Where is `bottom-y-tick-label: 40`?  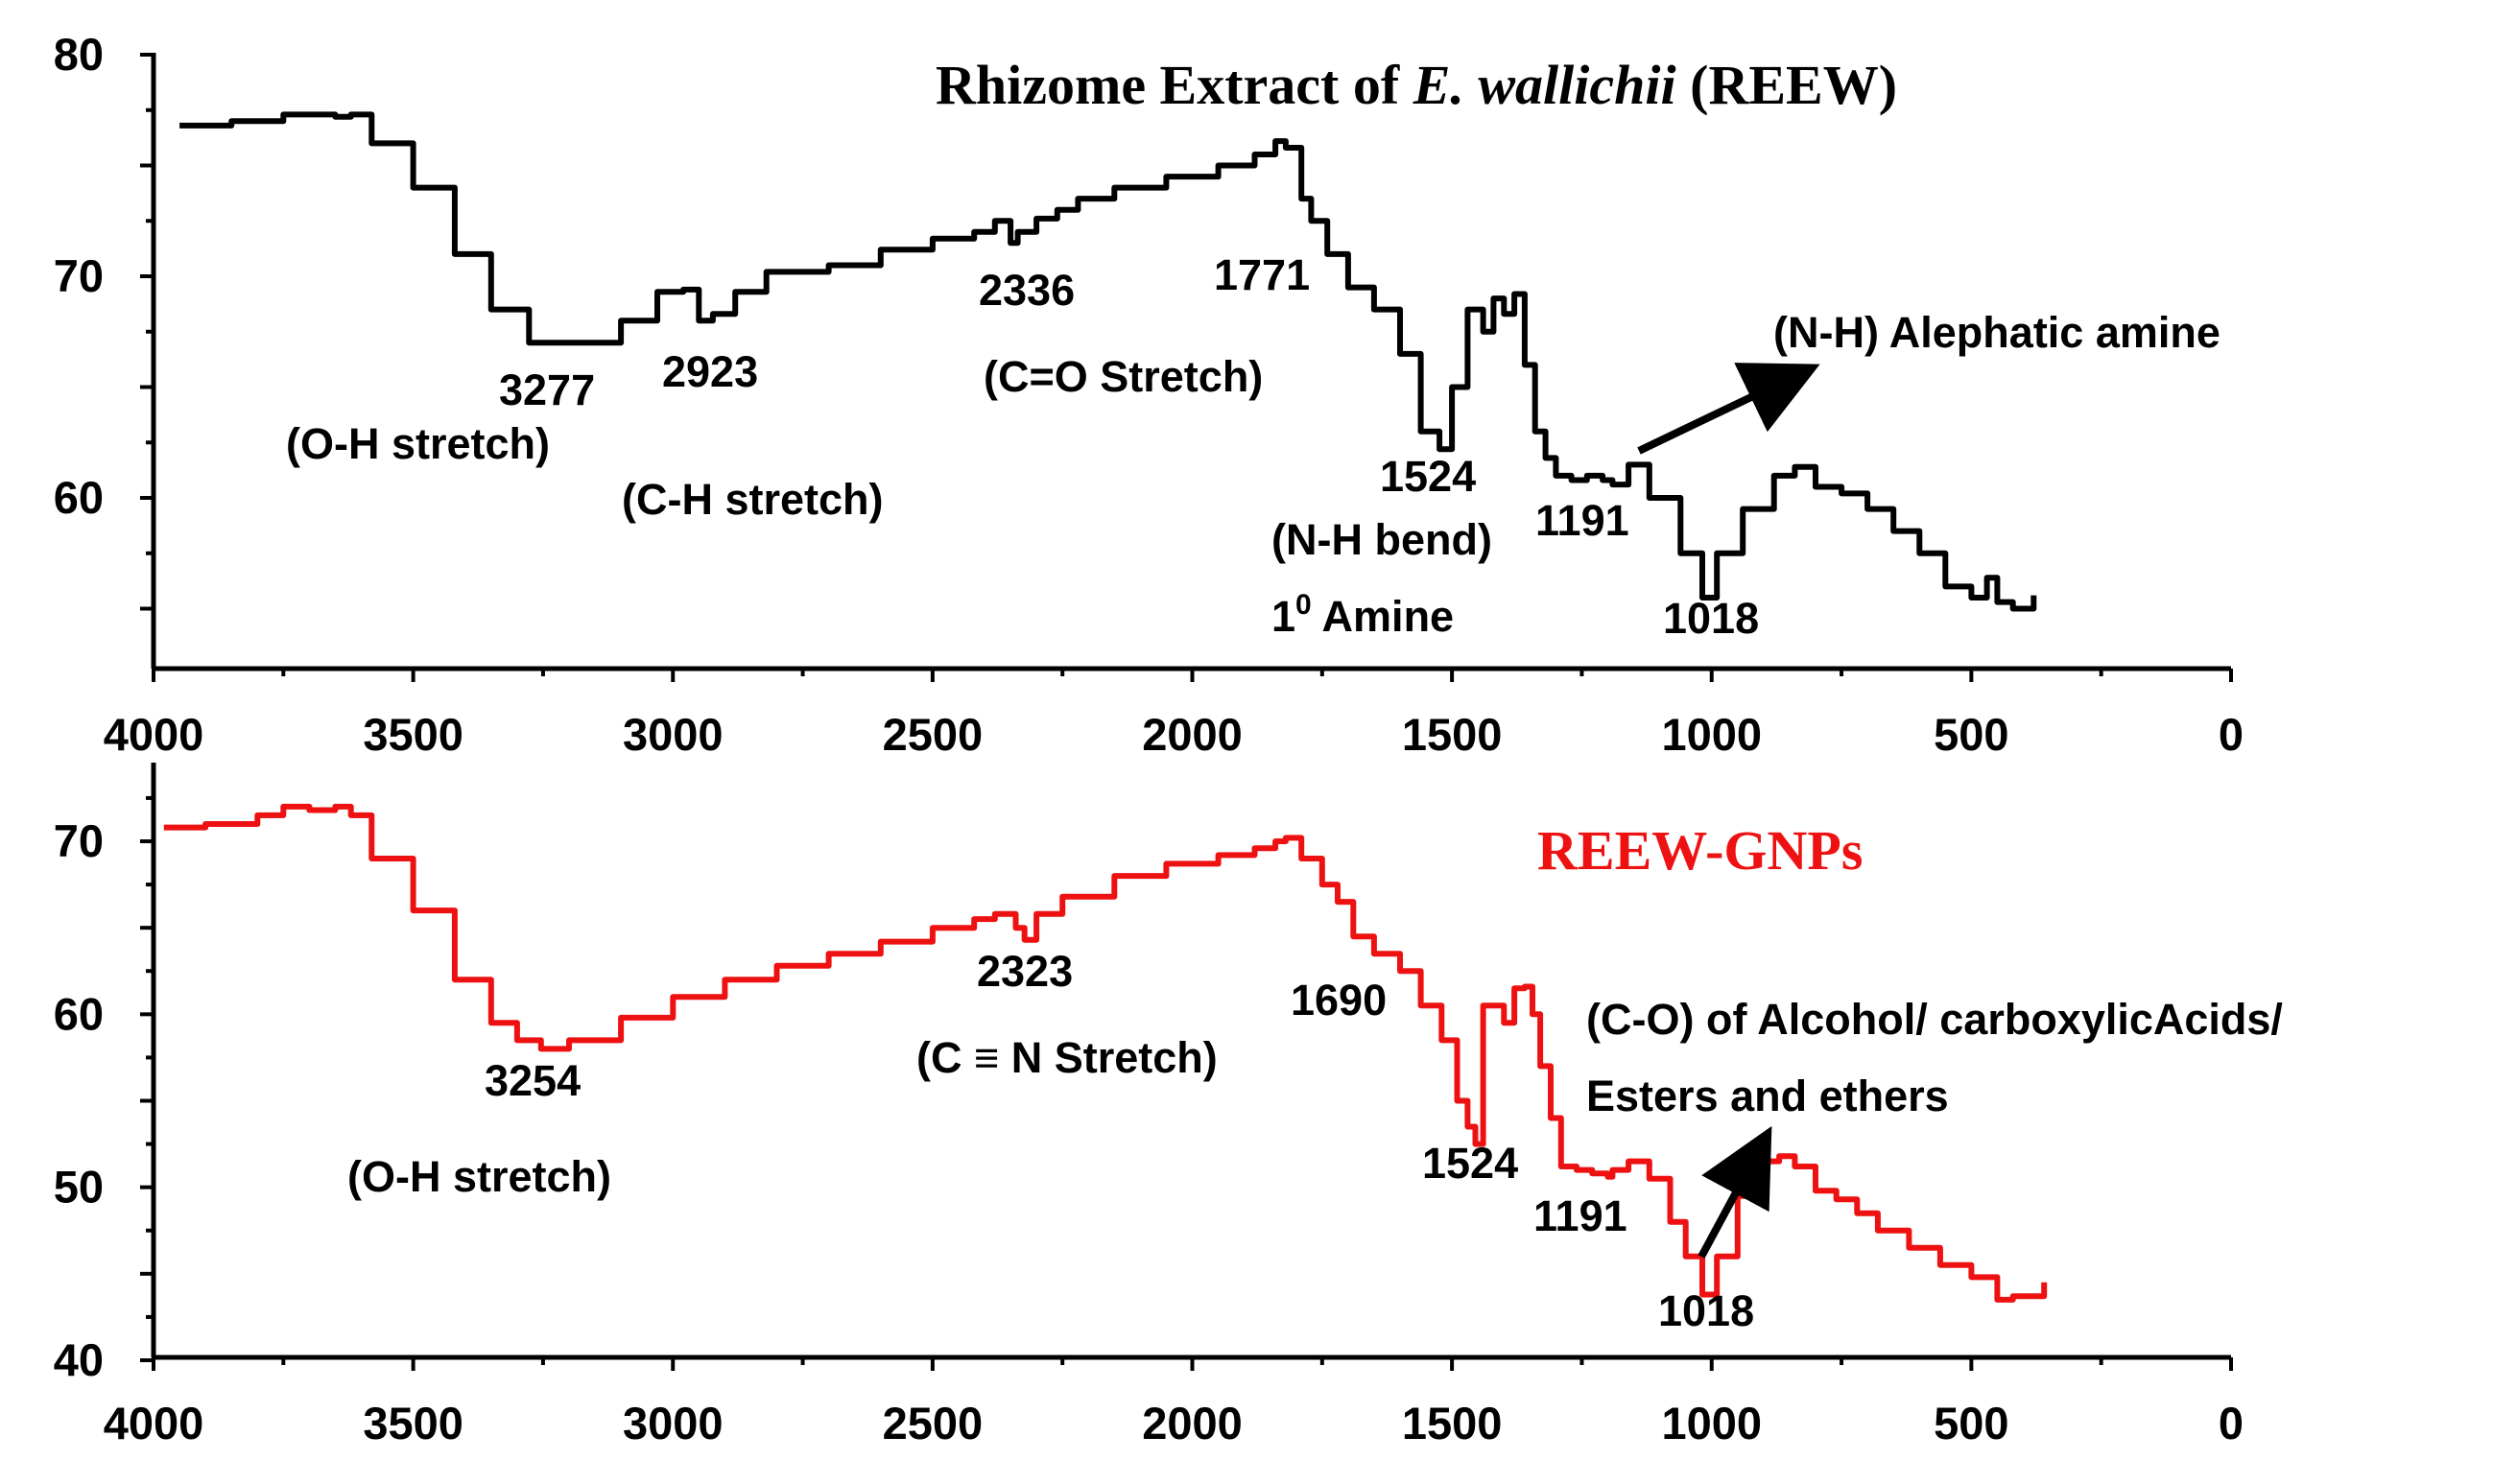
bottom-y-tick-label: 40 is located at coordinates (79, 1360).